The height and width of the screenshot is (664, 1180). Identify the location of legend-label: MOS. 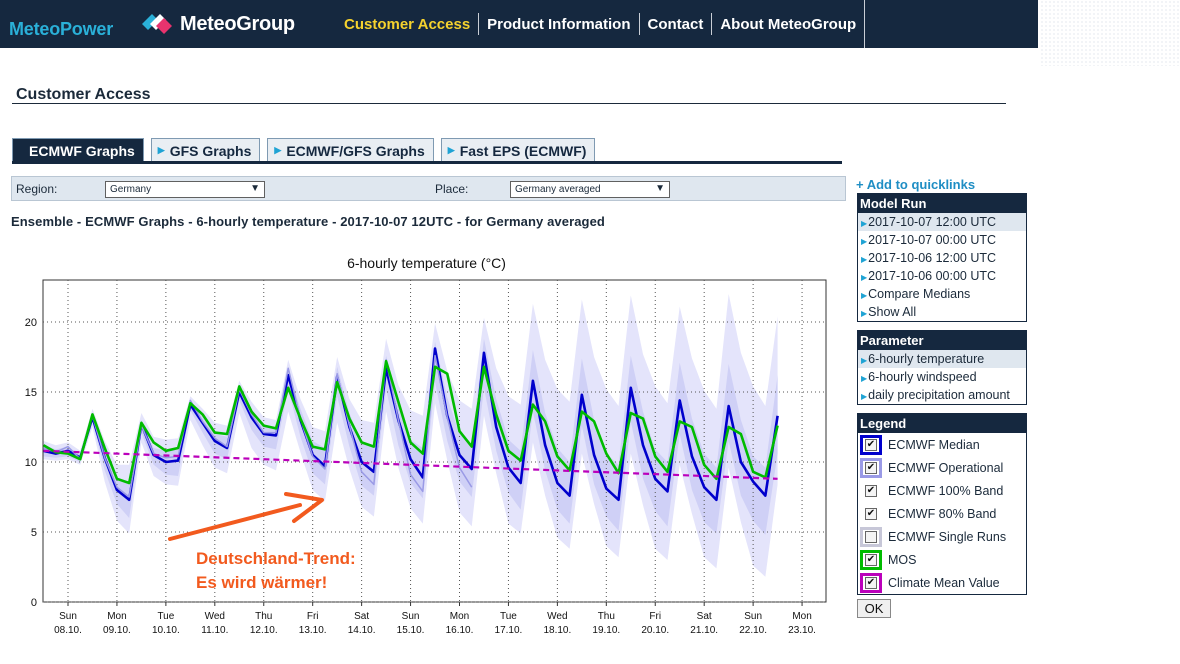
(902, 559).